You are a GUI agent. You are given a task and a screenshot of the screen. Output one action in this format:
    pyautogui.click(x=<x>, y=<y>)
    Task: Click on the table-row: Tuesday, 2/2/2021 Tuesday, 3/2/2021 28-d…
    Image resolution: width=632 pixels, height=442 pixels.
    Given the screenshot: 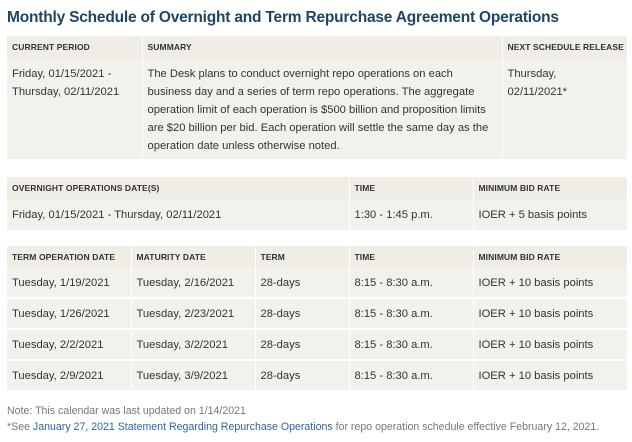 What is the action you would take?
    pyautogui.click(x=317, y=344)
    